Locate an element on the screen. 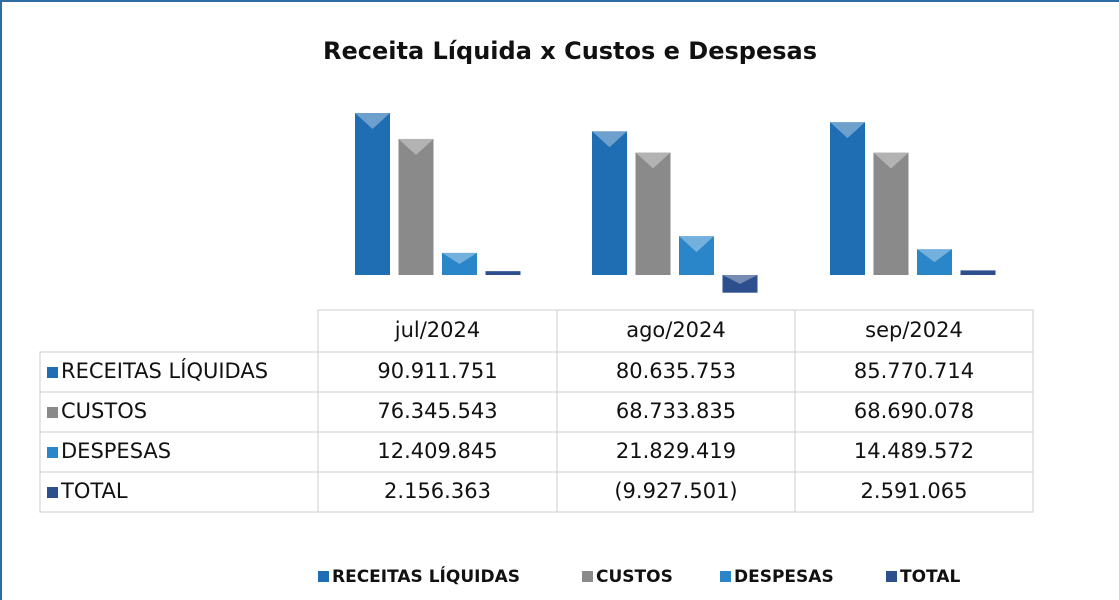 The image size is (1119, 600). table-cell: 14.489.572 is located at coordinates (914, 451).